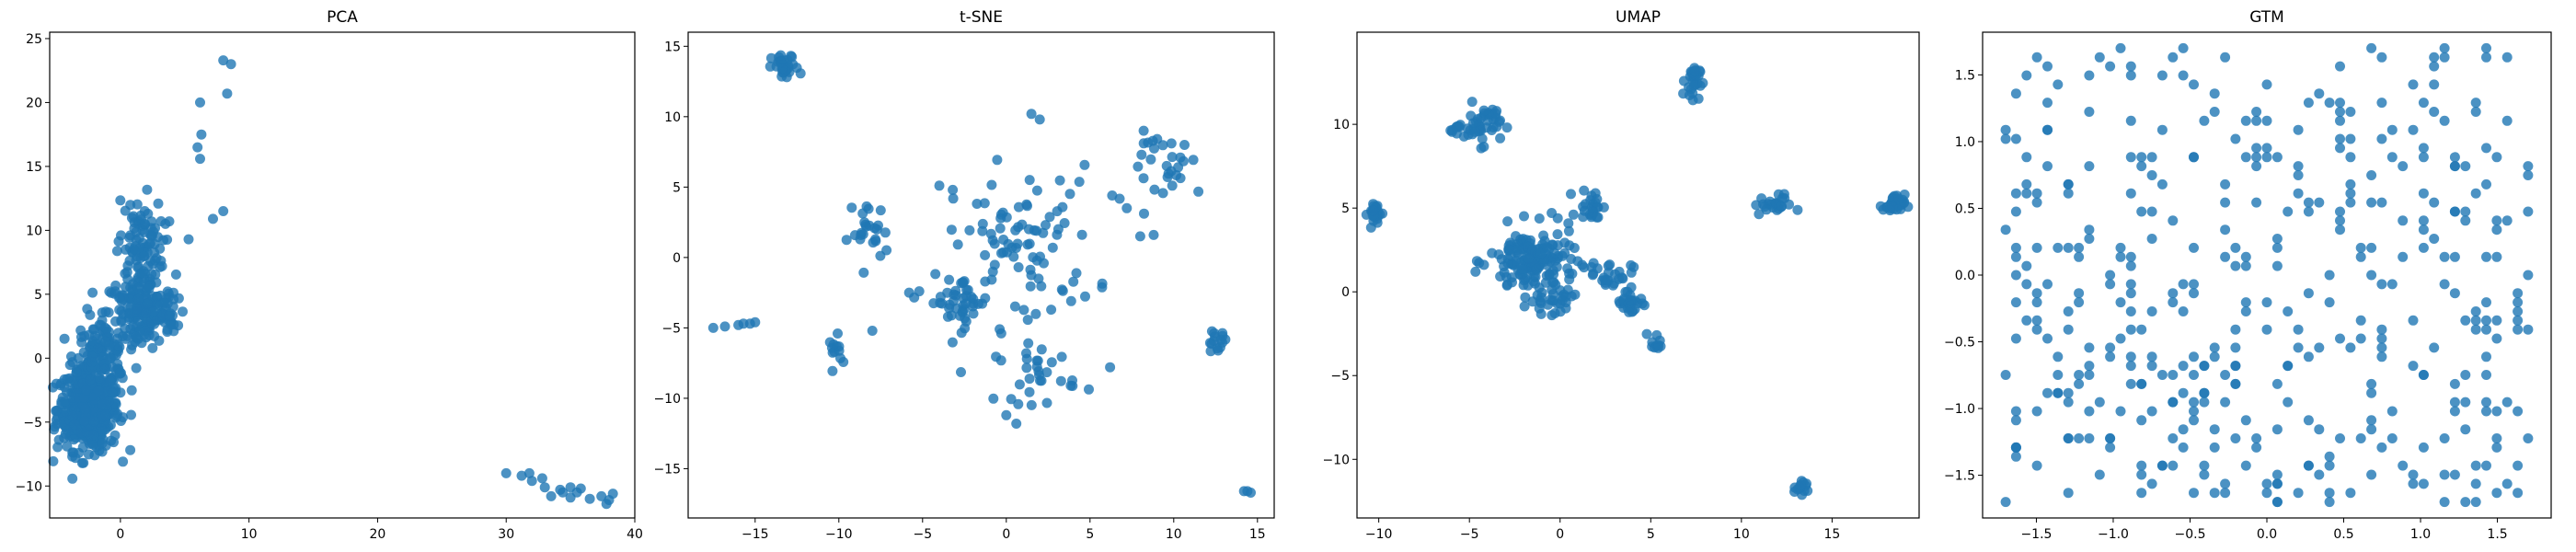 The image size is (2576, 552). I want to click on y-tick-label: −1.0, so click(1959, 409).